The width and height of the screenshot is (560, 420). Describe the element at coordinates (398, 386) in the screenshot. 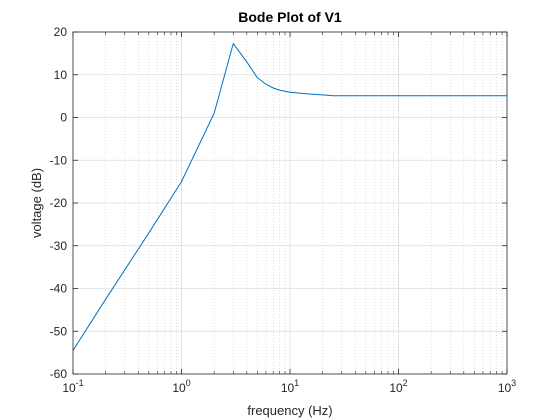

I see `x-tick-label: 10²` at that location.